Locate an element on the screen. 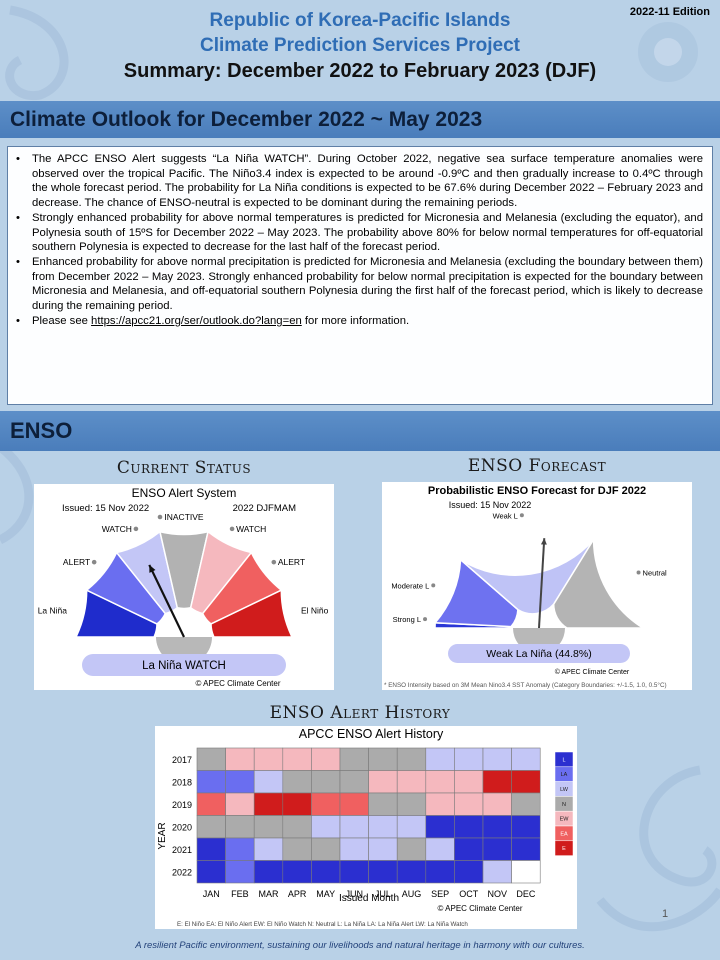  alert-needle is located at coordinates (166, 601).